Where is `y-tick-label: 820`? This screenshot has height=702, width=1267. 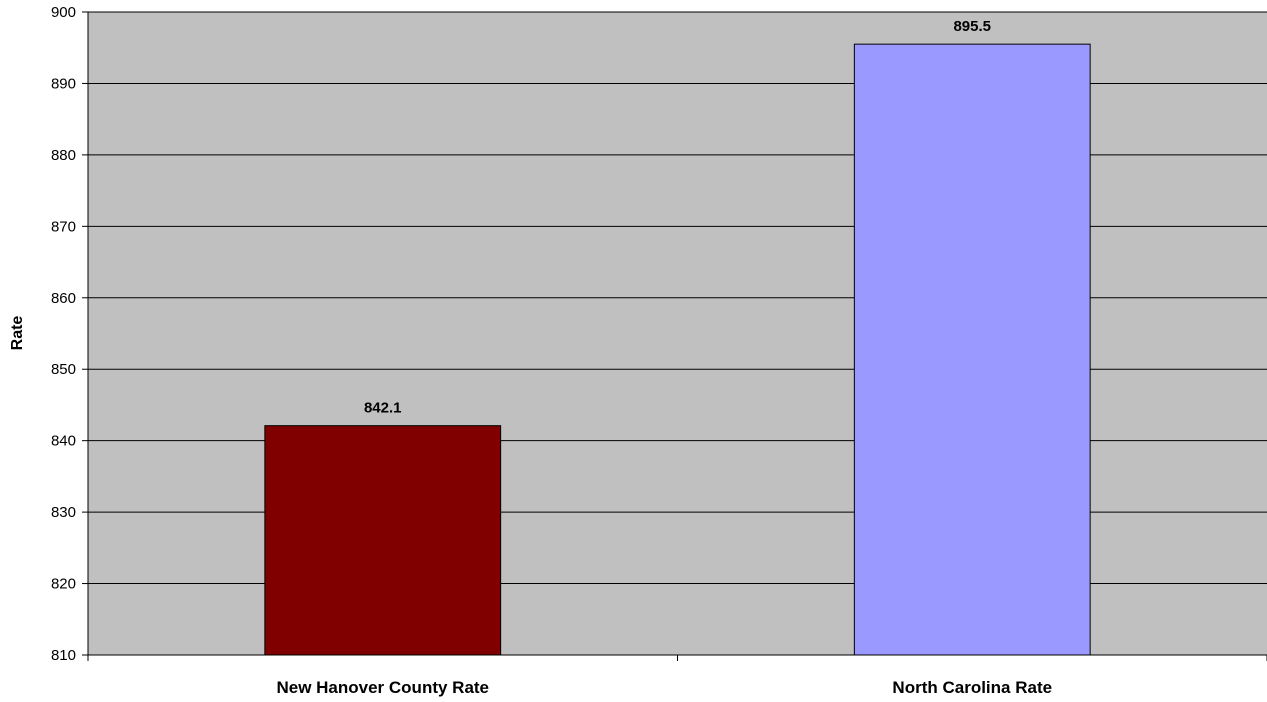 y-tick-label: 820 is located at coordinates (63, 584).